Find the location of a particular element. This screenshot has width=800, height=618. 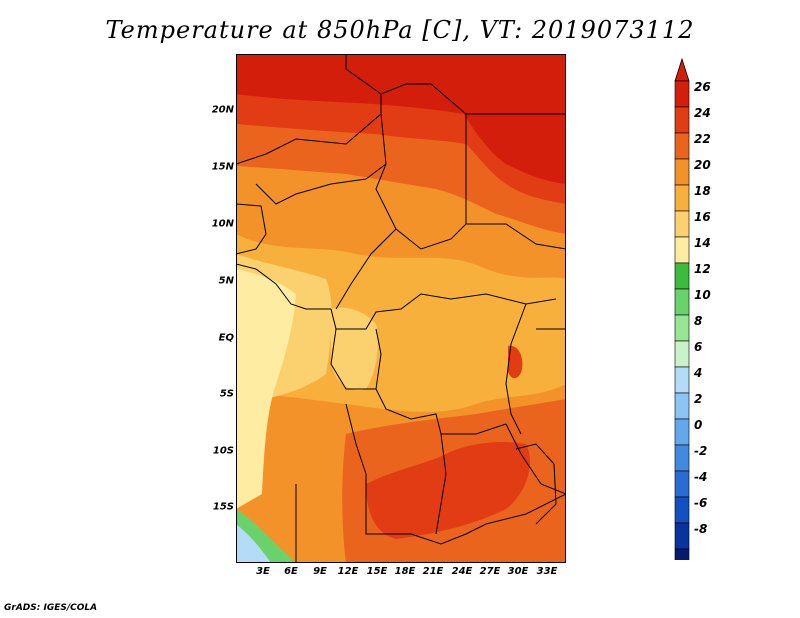

lat-label-eq: EQ is located at coordinates (226, 338).